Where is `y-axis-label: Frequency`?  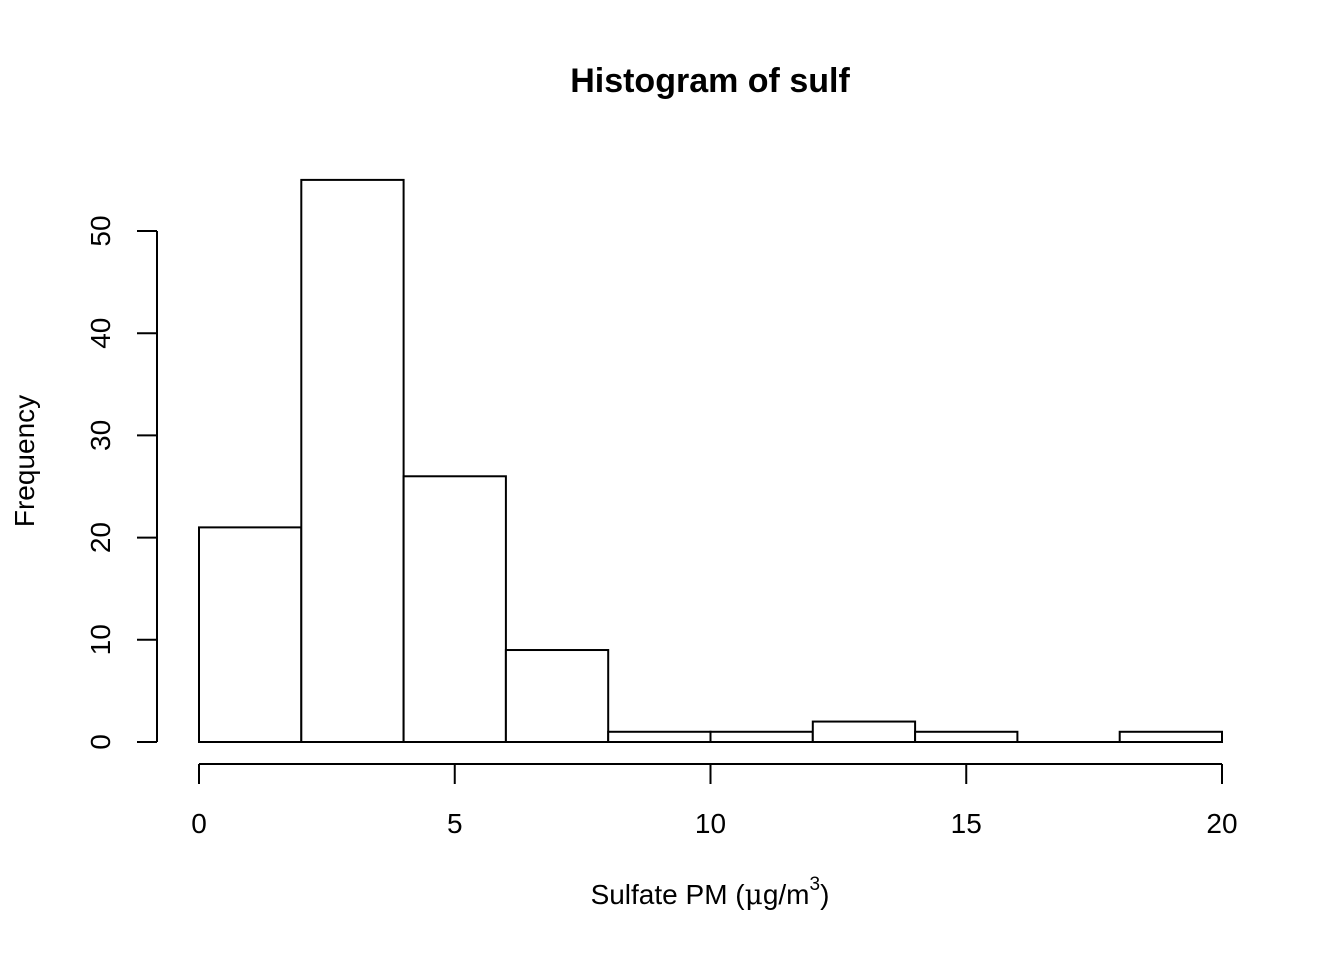 y-axis-label: Frequency is located at coordinates (24, 461).